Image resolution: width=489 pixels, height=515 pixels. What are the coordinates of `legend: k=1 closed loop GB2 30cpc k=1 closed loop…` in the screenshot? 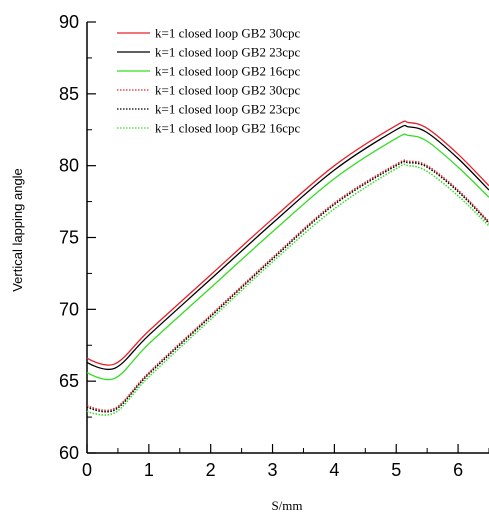 It's located at (208, 81).